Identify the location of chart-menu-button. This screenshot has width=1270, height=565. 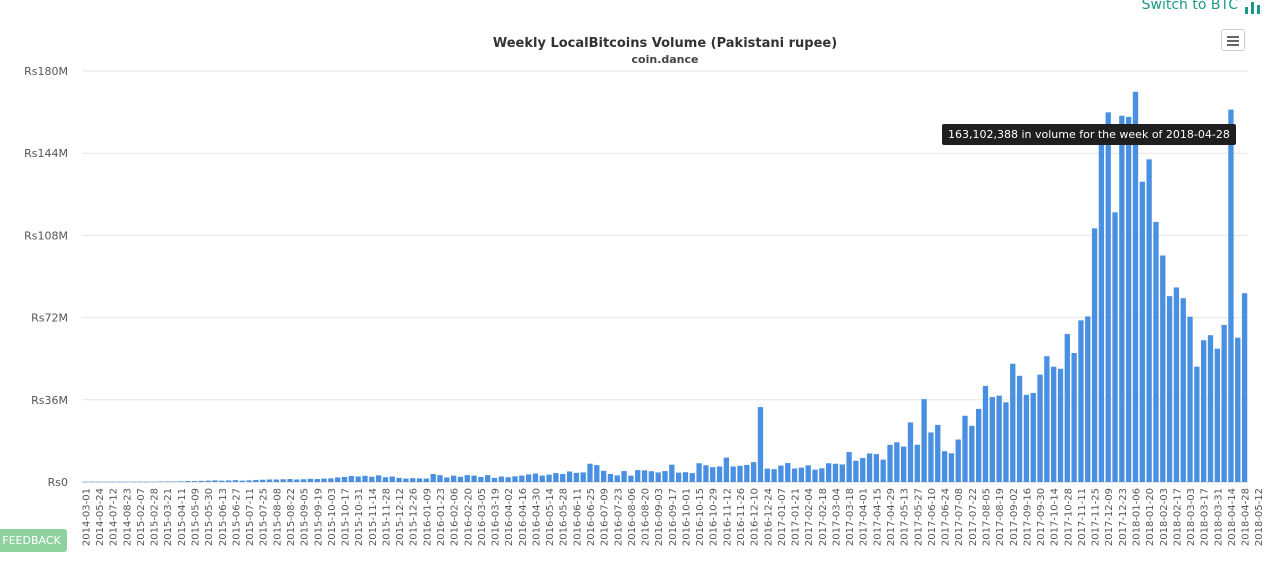
(1233, 40).